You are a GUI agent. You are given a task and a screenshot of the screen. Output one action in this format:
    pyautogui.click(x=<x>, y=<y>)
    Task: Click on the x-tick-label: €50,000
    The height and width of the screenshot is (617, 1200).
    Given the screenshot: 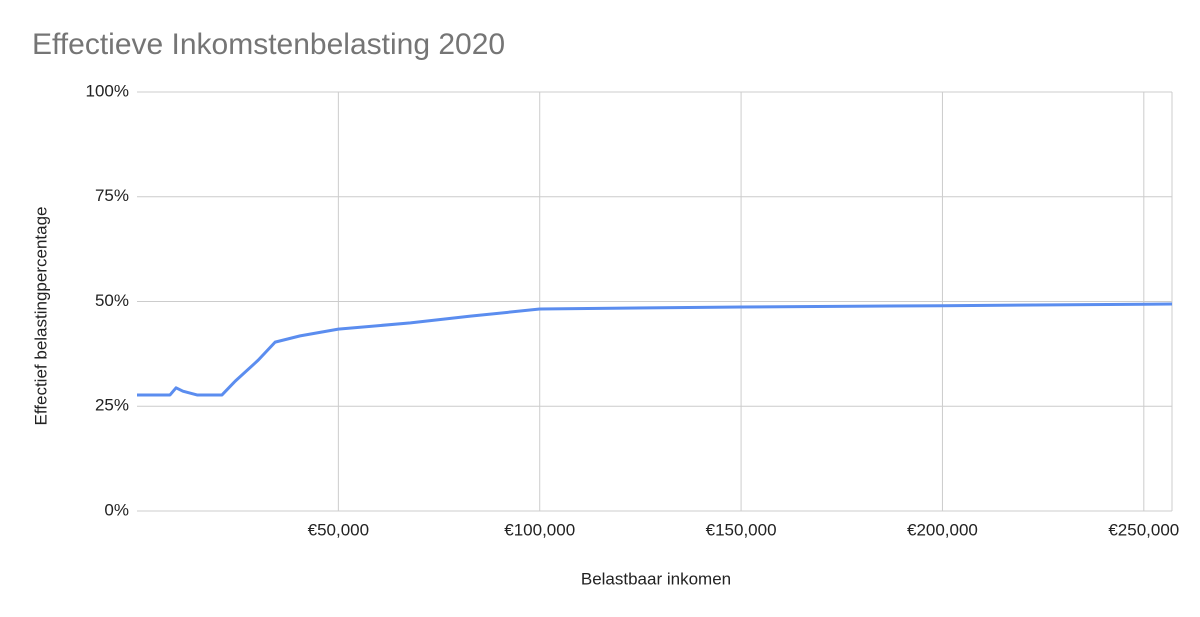 What is the action you would take?
    pyautogui.click(x=338, y=529)
    